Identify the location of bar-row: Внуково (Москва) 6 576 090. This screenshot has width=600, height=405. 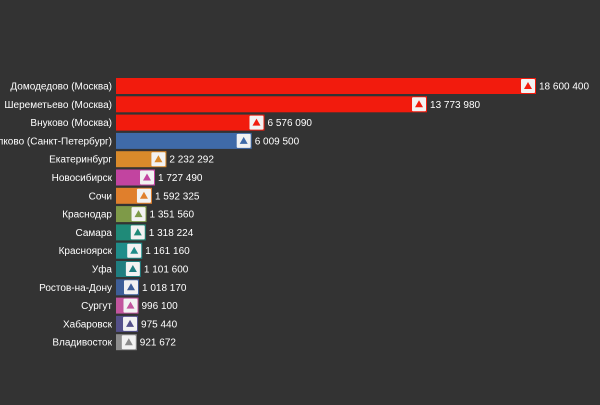
(171, 122).